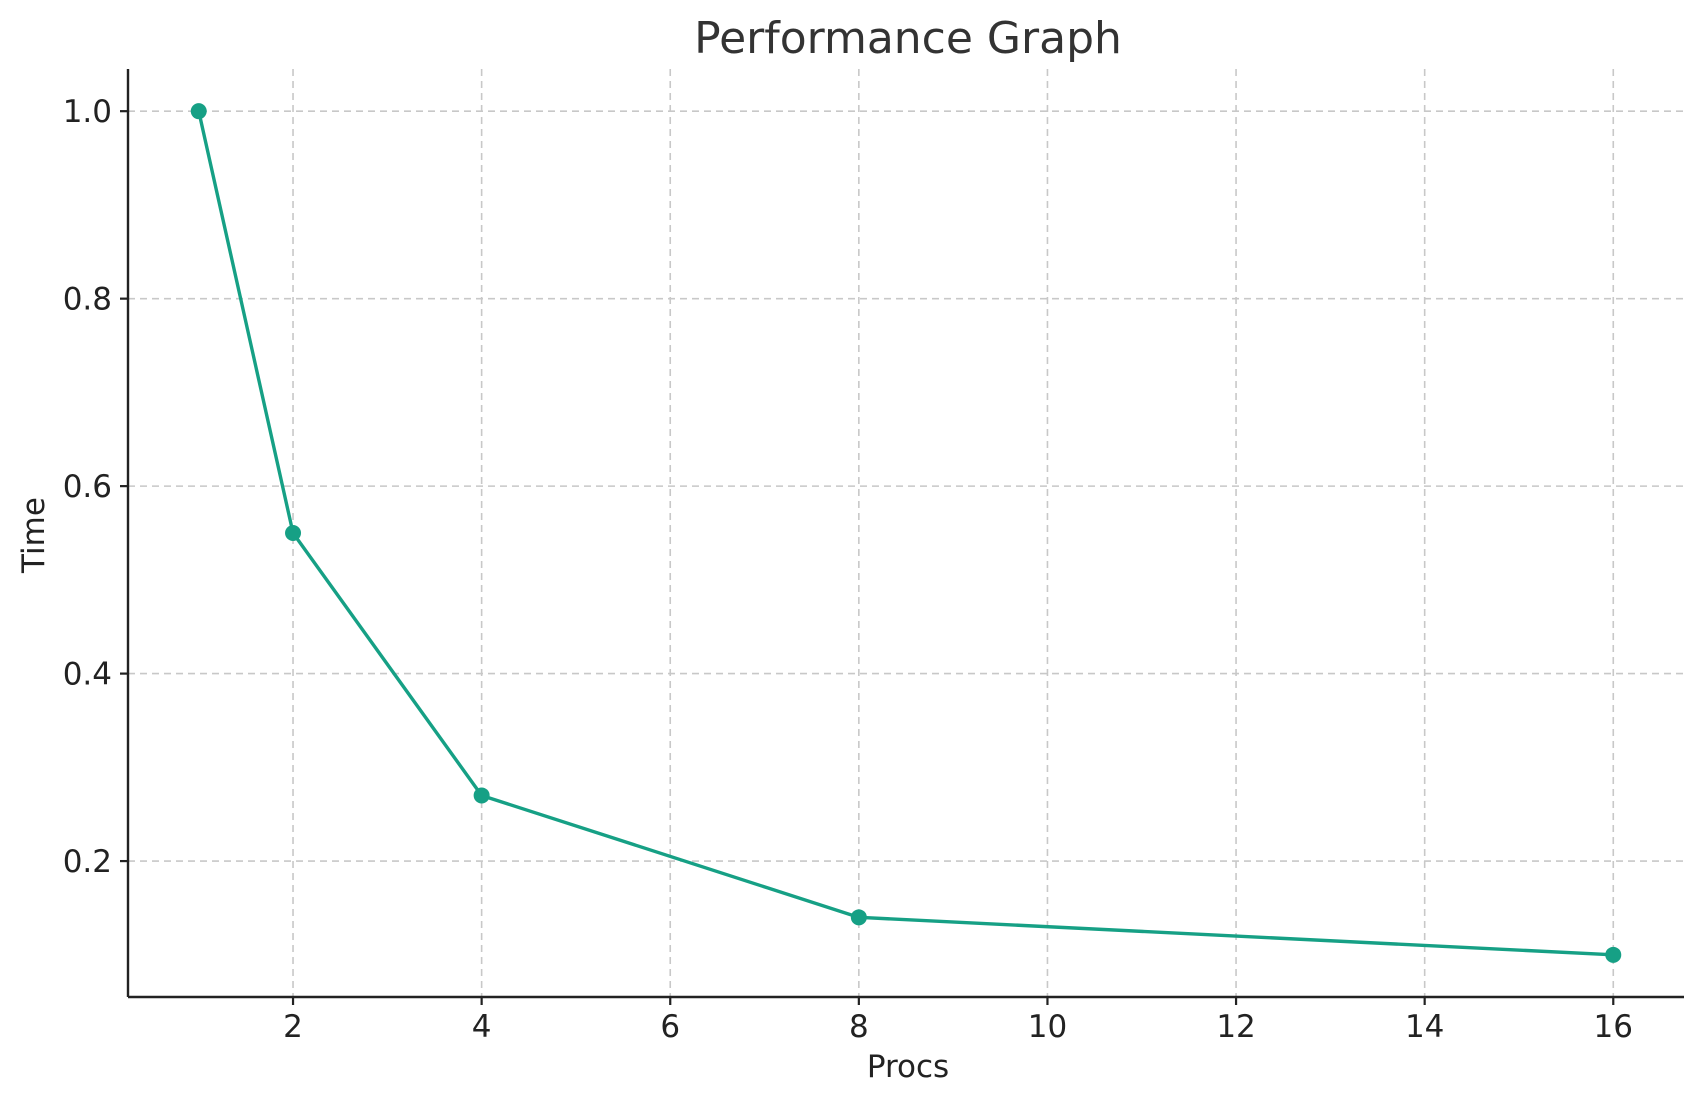 The width and height of the screenshot is (1697, 1101). Describe the element at coordinates (482, 1027) in the screenshot. I see `x-tick-label: 4` at that location.